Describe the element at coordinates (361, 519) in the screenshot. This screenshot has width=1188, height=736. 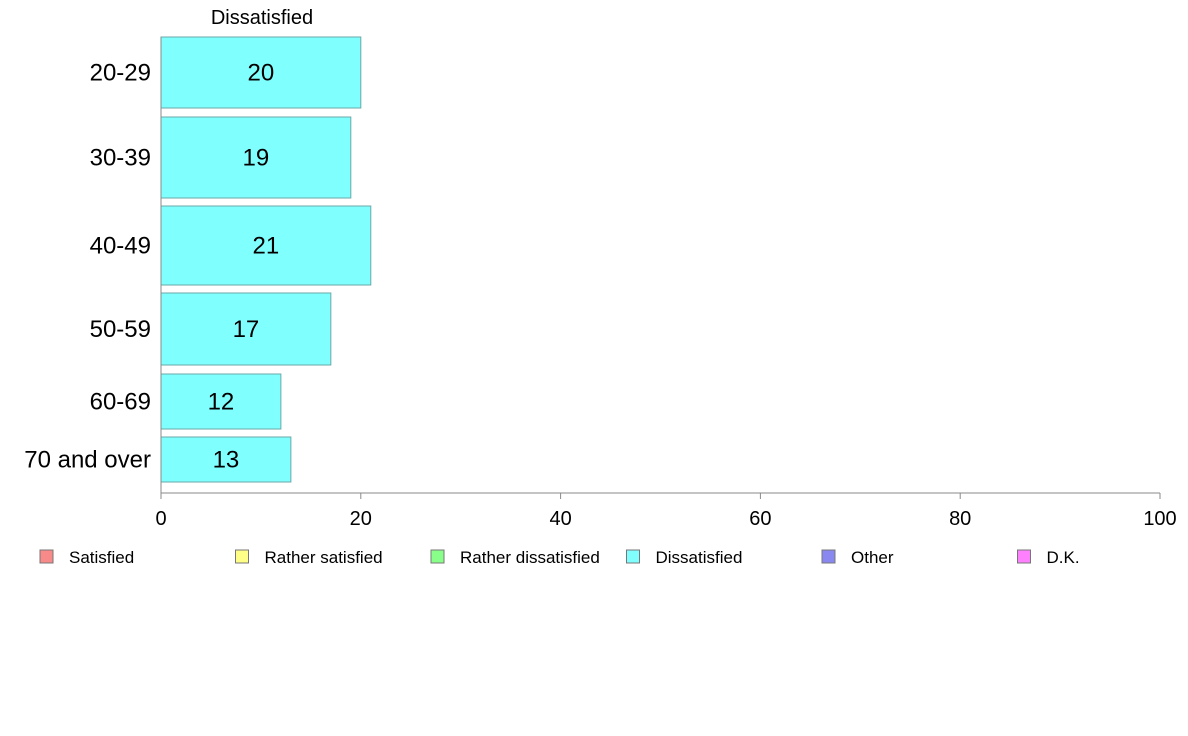
I see `x-tick-label: 20` at that location.